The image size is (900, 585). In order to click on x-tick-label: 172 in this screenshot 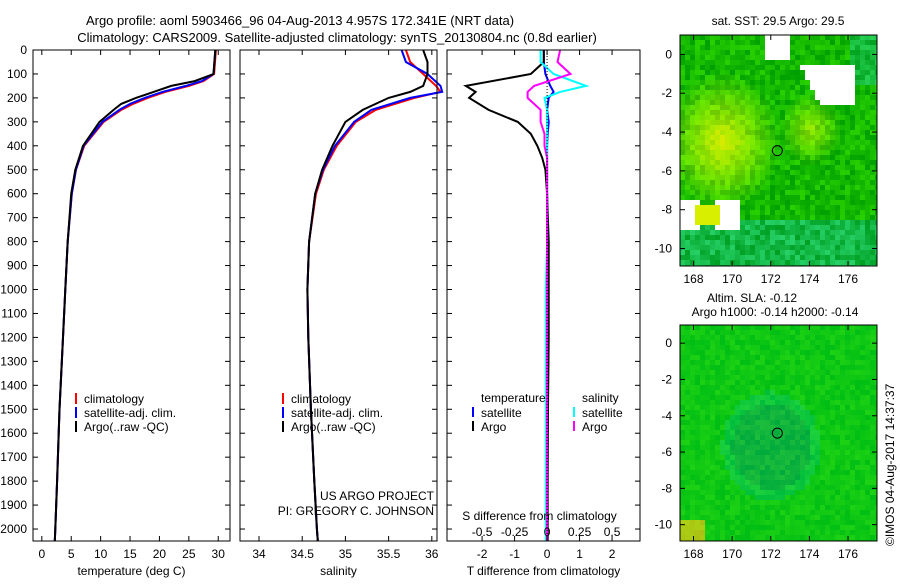, I will do `click(771, 279)`.